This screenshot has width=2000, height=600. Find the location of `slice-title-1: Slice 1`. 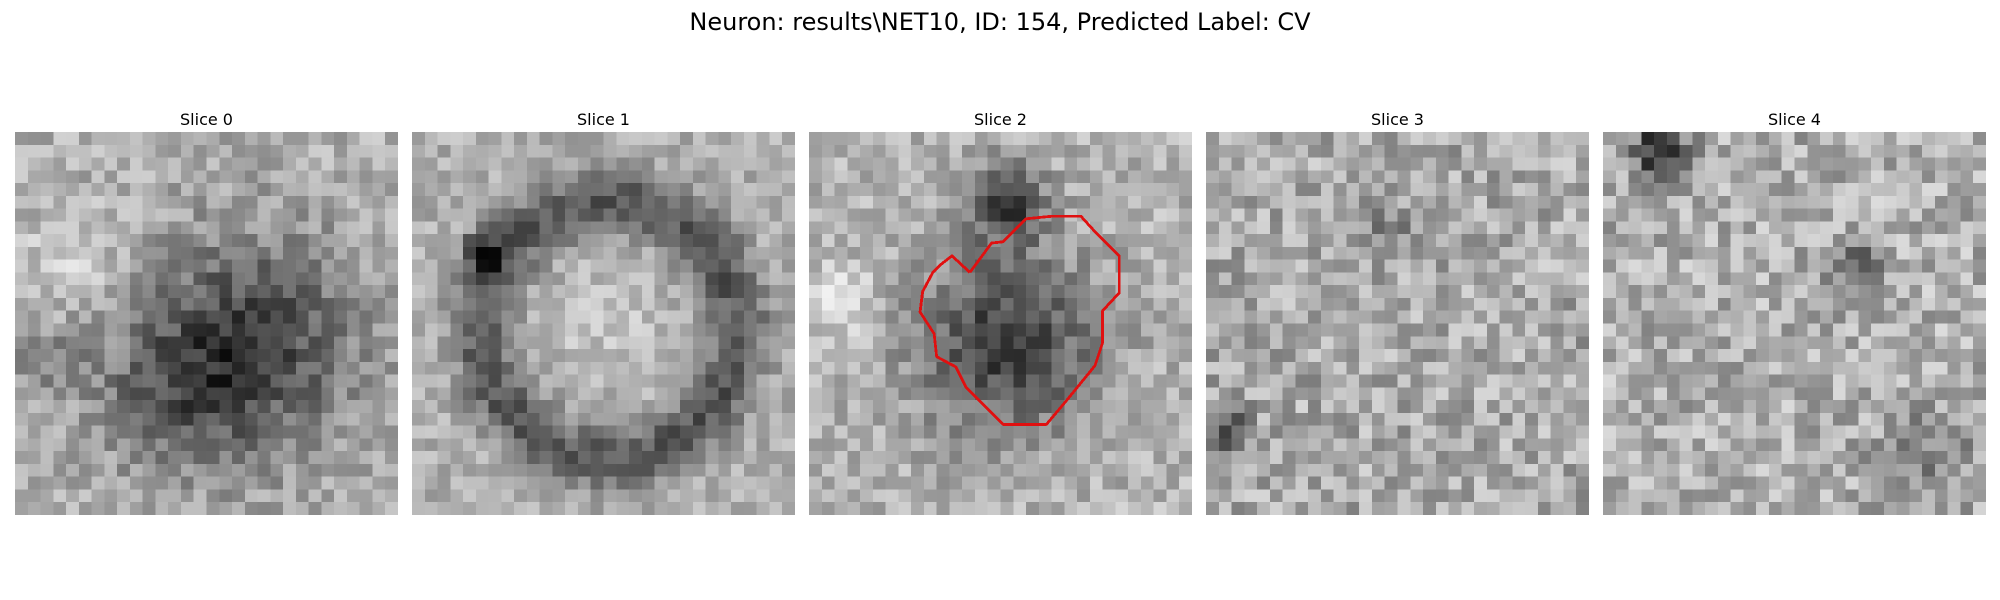

slice-title-1: Slice 1 is located at coordinates (603, 119).